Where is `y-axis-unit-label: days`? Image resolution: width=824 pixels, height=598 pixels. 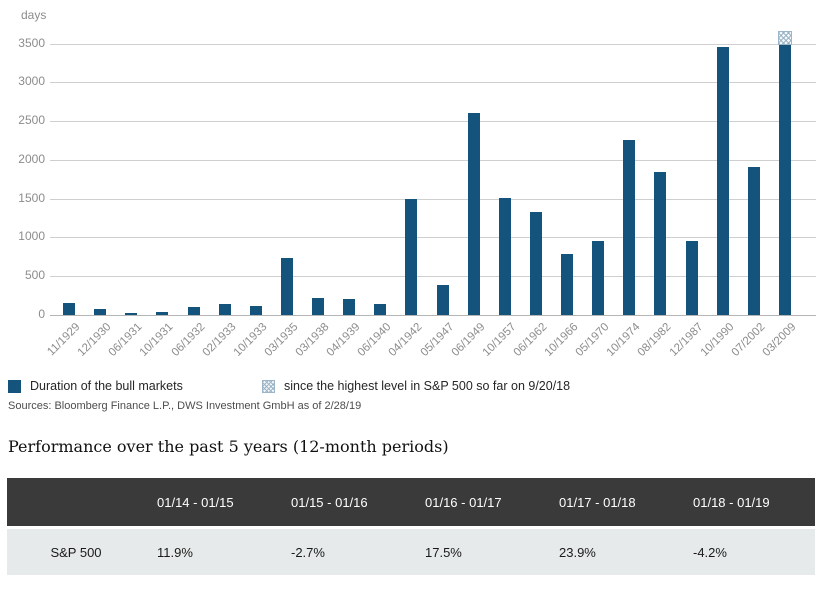
y-axis-unit-label: days is located at coordinates (34, 15).